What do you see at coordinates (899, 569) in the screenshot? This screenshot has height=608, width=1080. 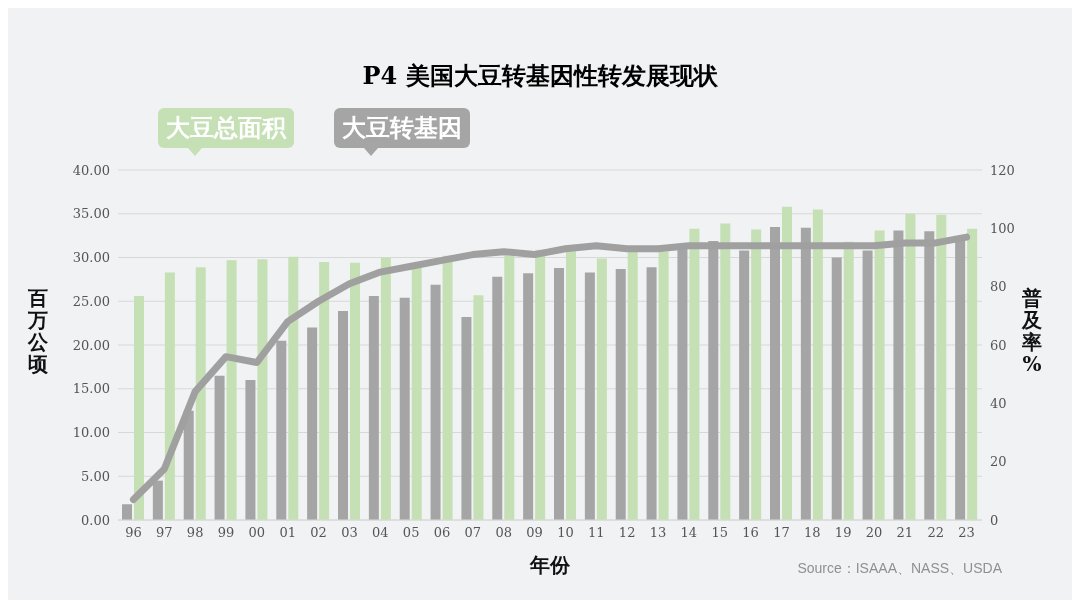 I see `source-note: Source：ISAAA、NASS、USDA` at bounding box center [899, 569].